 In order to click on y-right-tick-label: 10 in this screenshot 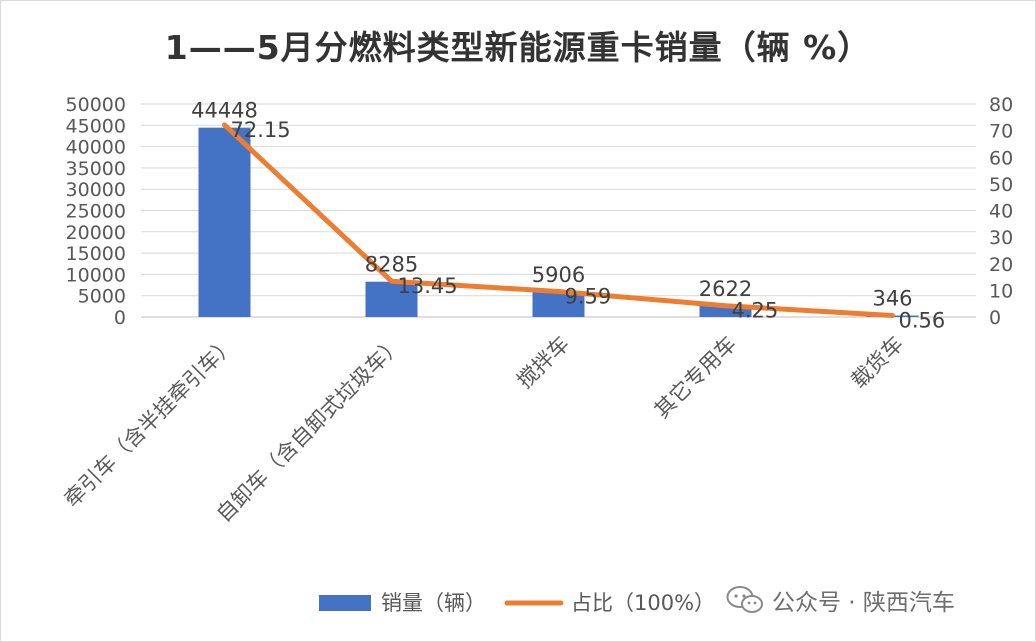, I will do `click(1001, 291)`.